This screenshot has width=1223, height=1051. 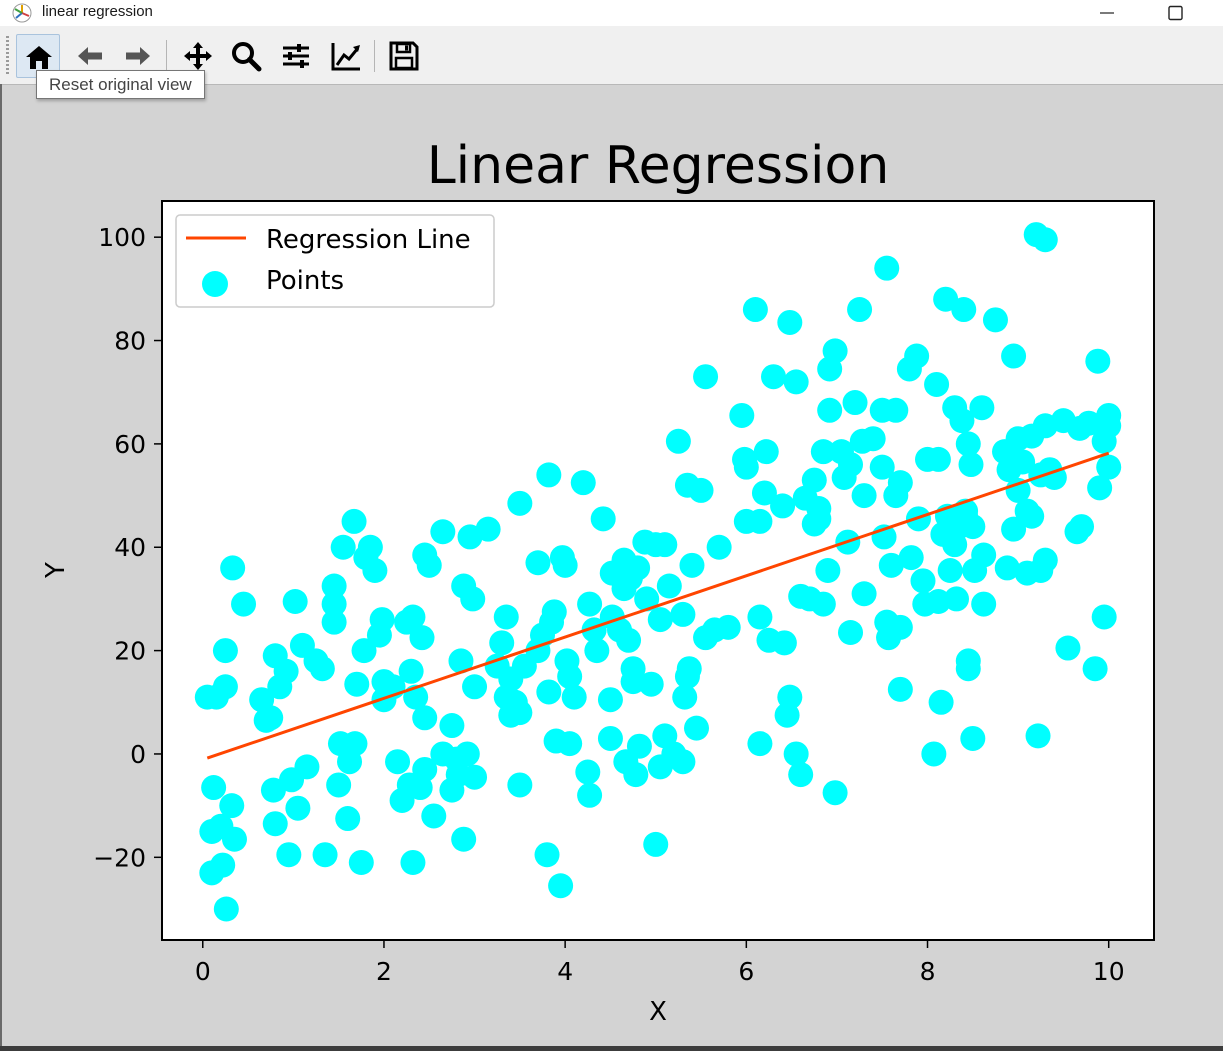 I want to click on y-tick-label: 40, so click(x=130, y=547).